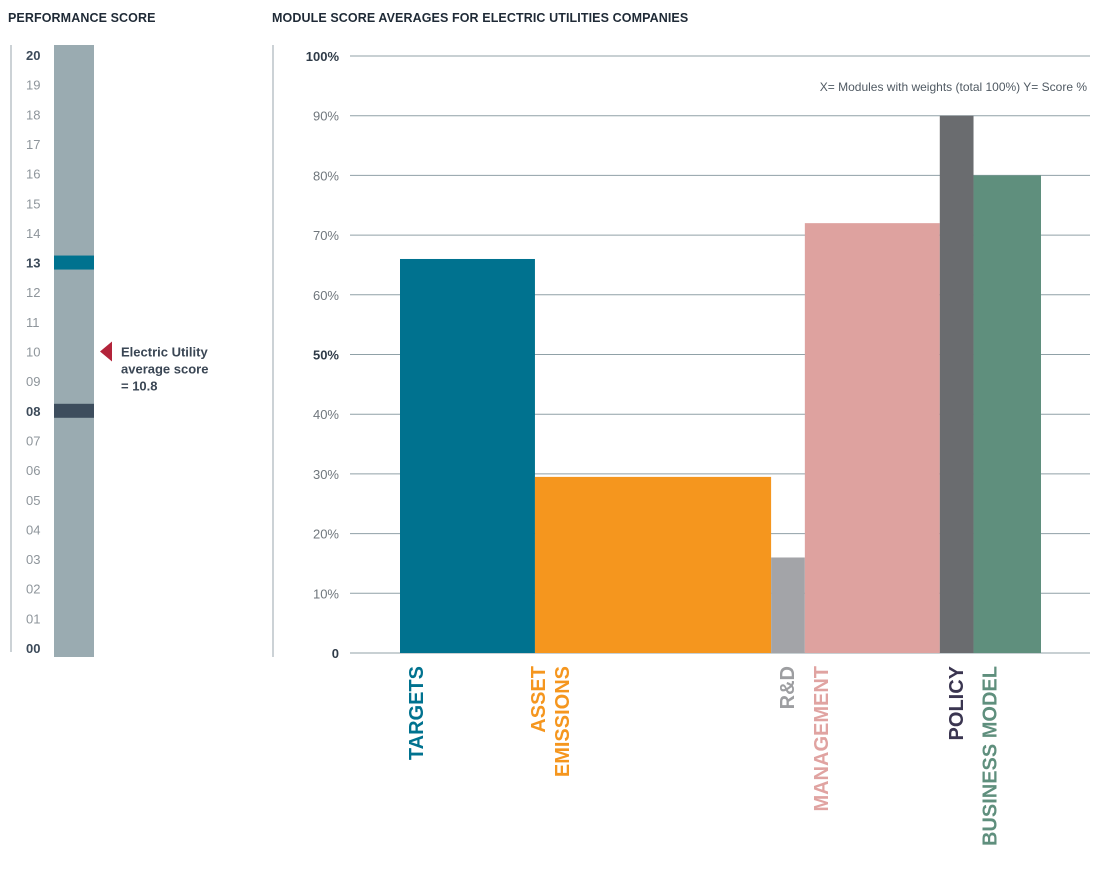  Describe the element at coordinates (33, 322) in the screenshot. I see `score-tick-label: 11` at that location.